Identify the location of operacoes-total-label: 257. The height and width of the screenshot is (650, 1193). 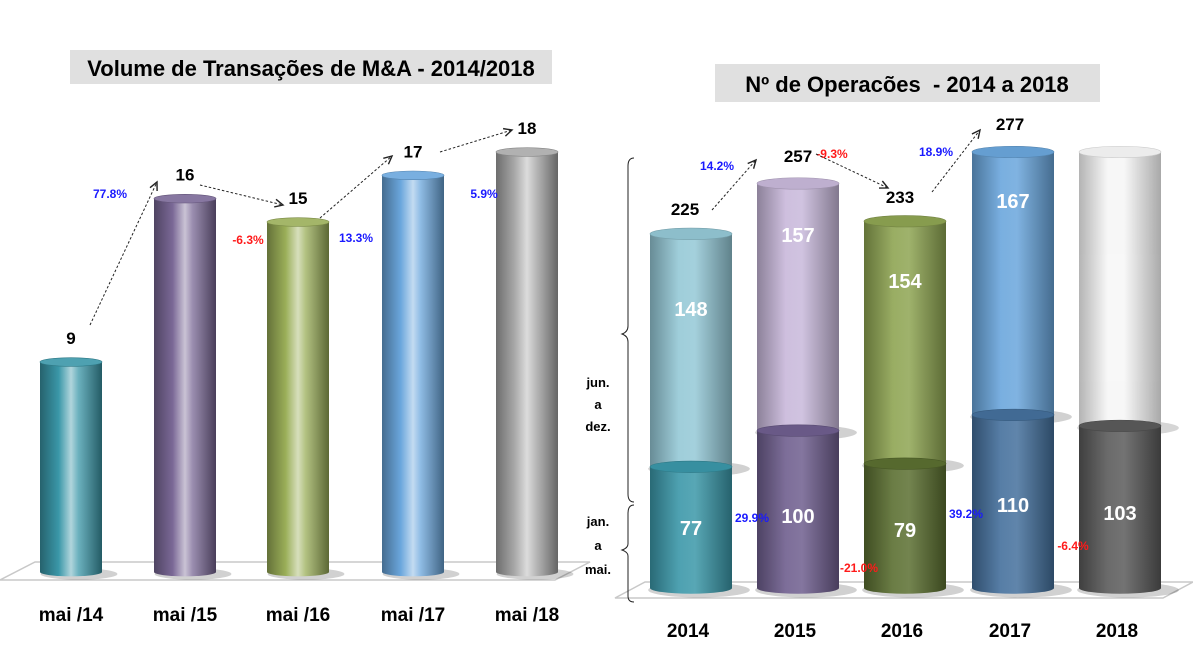
(798, 156).